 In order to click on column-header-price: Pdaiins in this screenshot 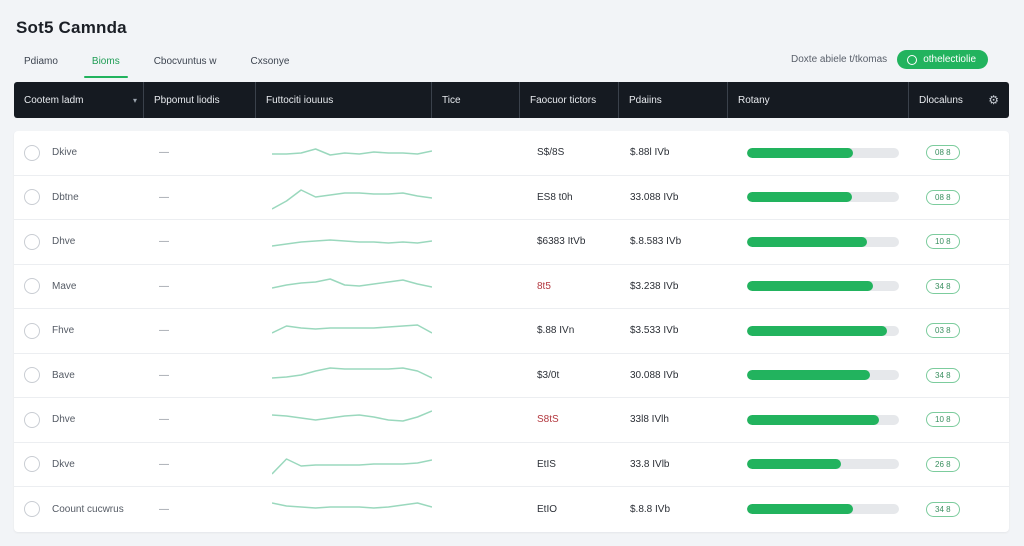, I will do `click(673, 100)`.